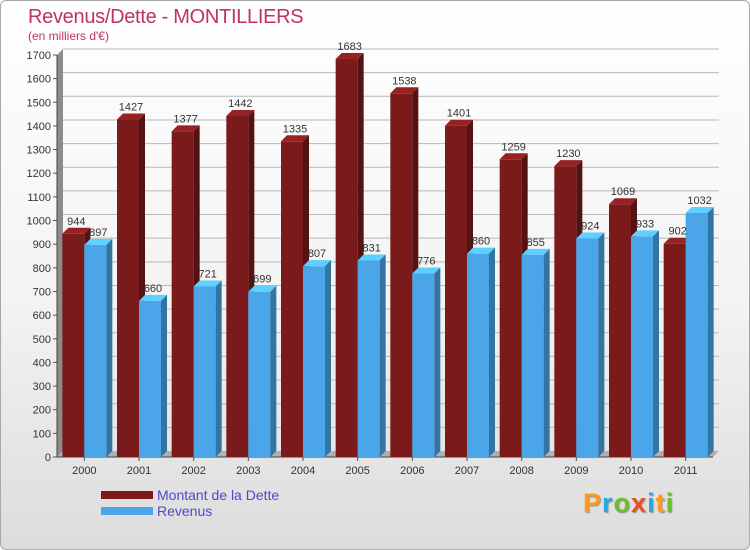  Describe the element at coordinates (193, 471) in the screenshot. I see `x-tick-label: 2002` at that location.